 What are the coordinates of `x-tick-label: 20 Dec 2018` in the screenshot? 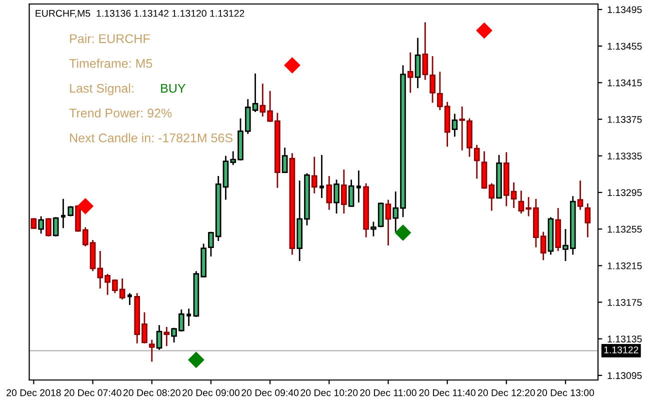 It's located at (33, 392).